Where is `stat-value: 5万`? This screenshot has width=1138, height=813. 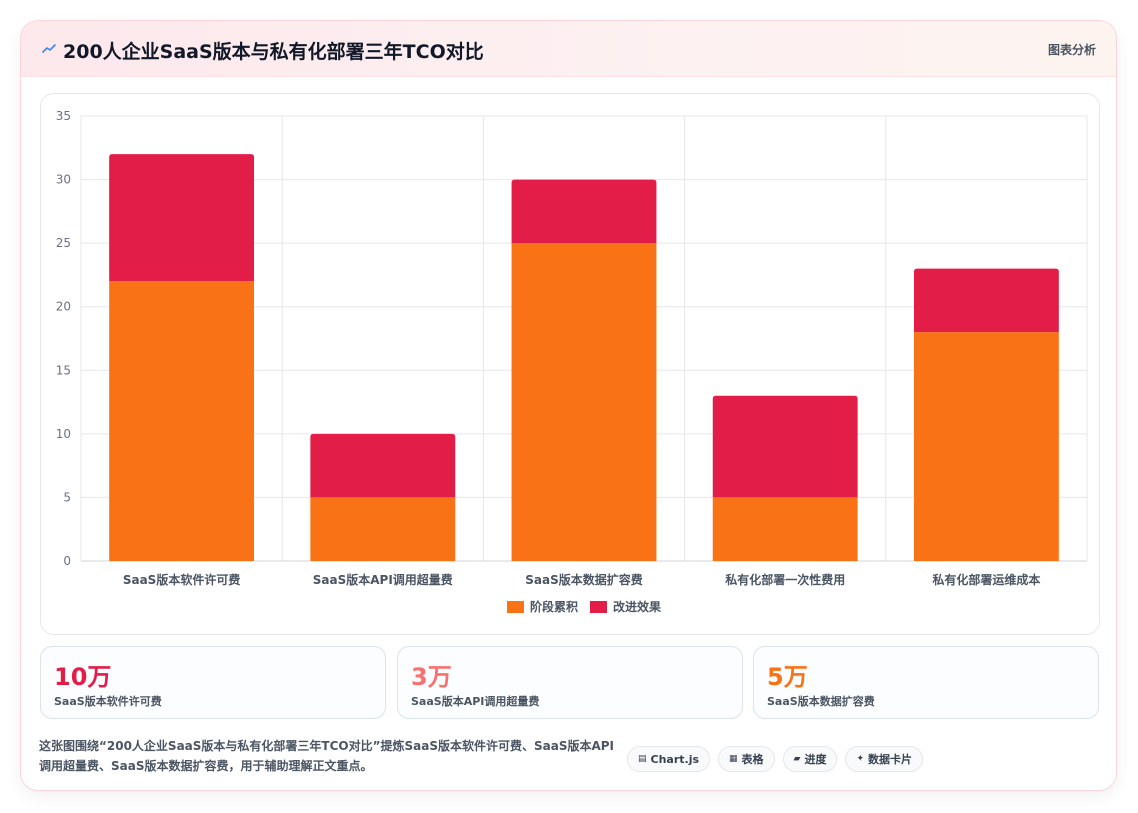 stat-value: 5万 is located at coordinates (787, 677).